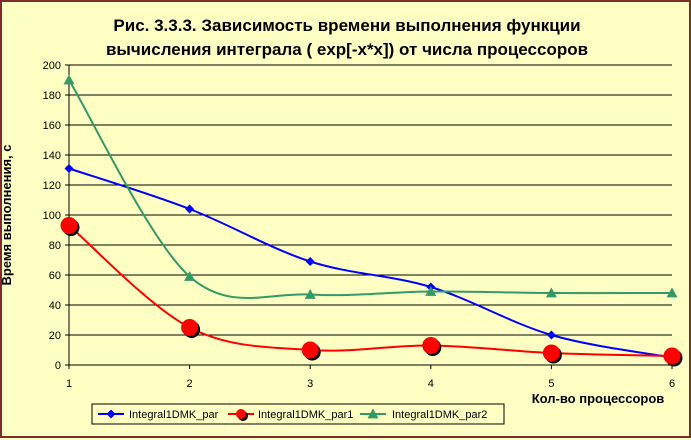 Image resolution: width=691 pixels, height=440 pixels. What do you see at coordinates (55, 336) in the screenshot?
I see `y-tick-label-1: 20` at bounding box center [55, 336].